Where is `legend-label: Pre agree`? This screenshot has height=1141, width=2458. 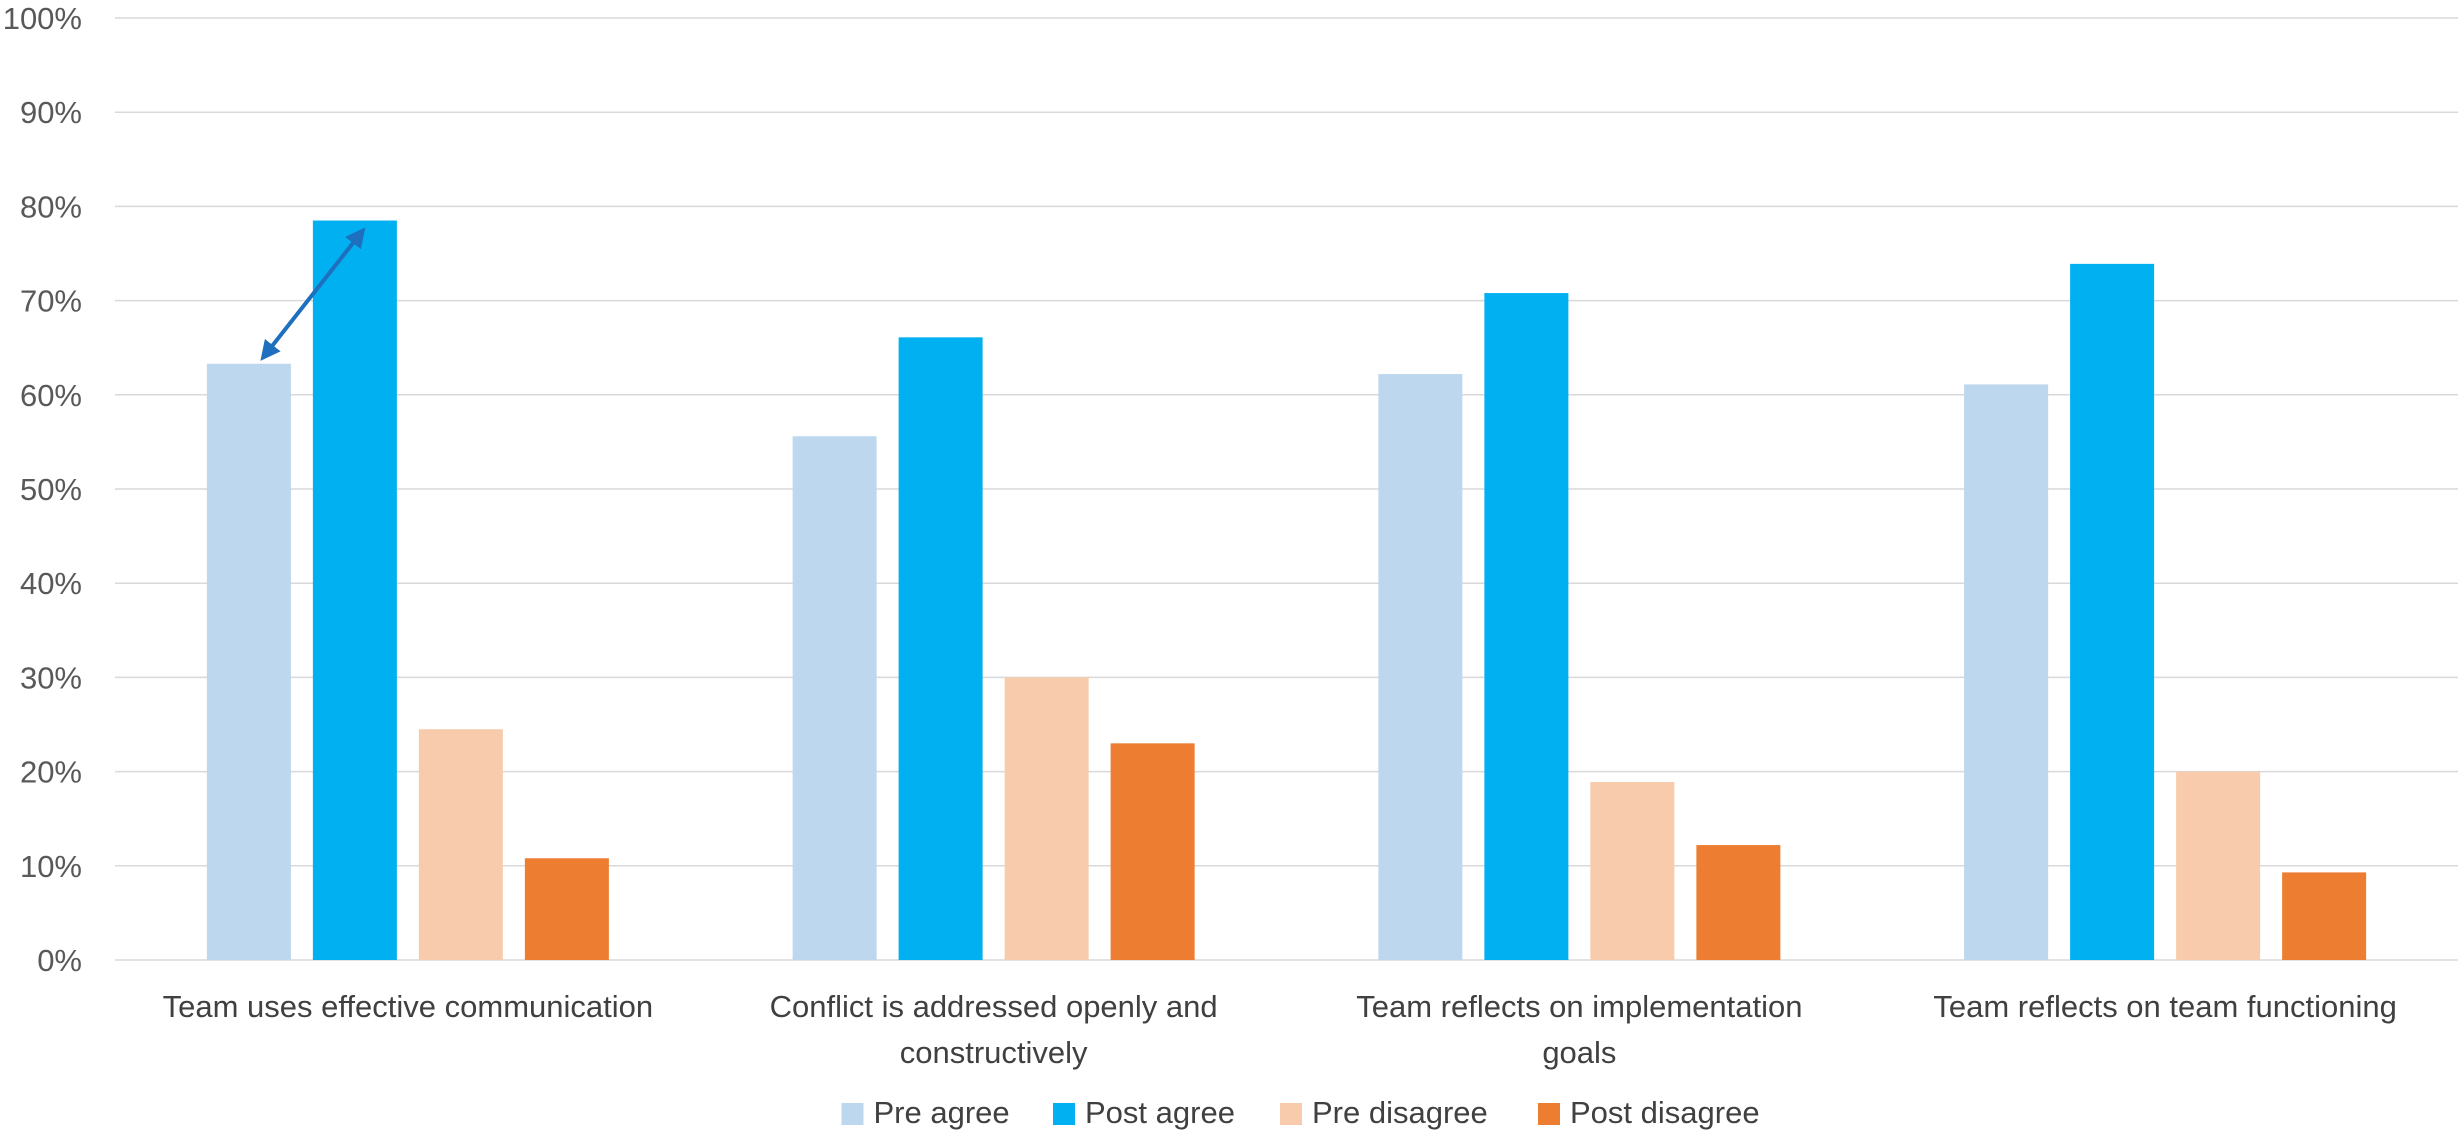 legend-label: Pre agree is located at coordinates (942, 1112).